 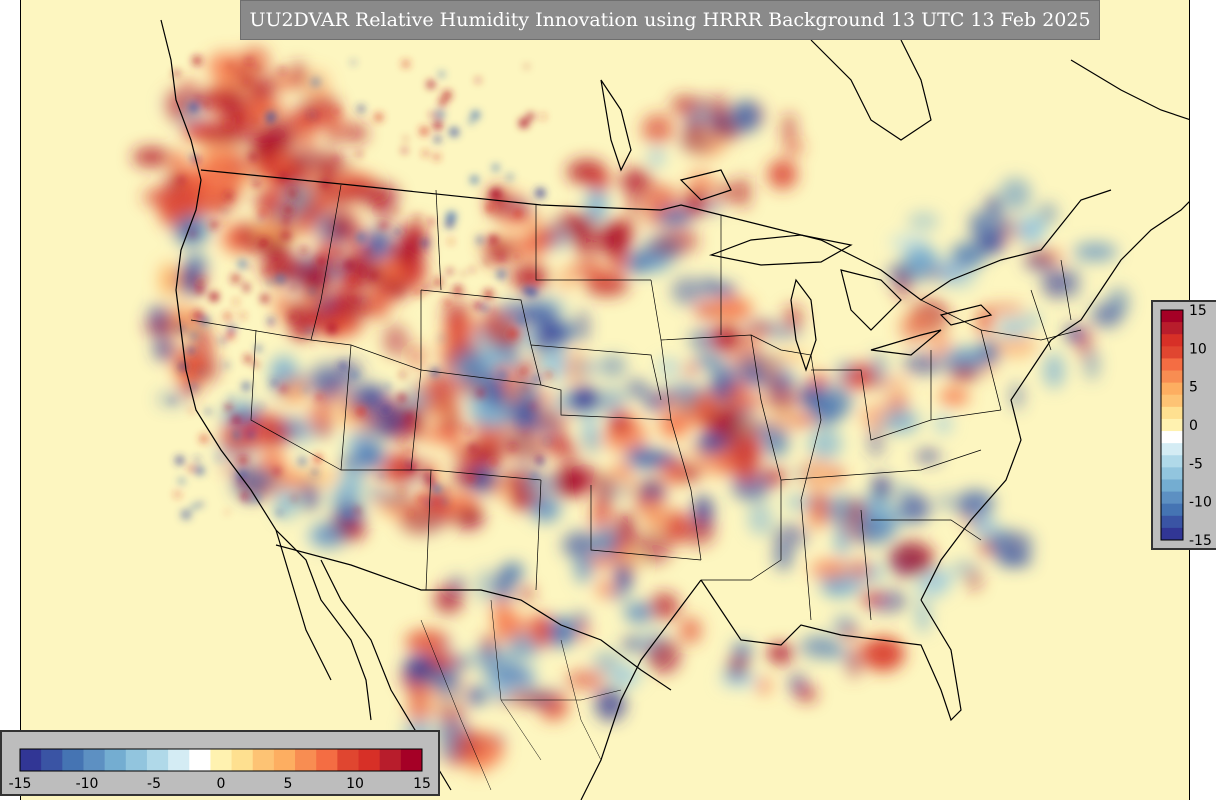 I want to click on atlantic-coastline, so click(x=1054, y=401).